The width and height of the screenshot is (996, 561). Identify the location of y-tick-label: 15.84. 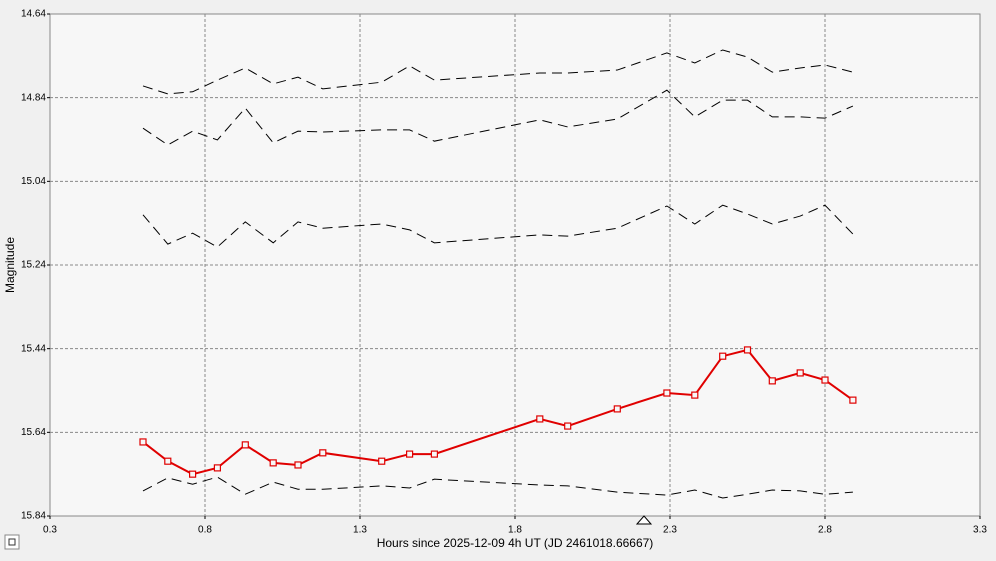
(33, 516).